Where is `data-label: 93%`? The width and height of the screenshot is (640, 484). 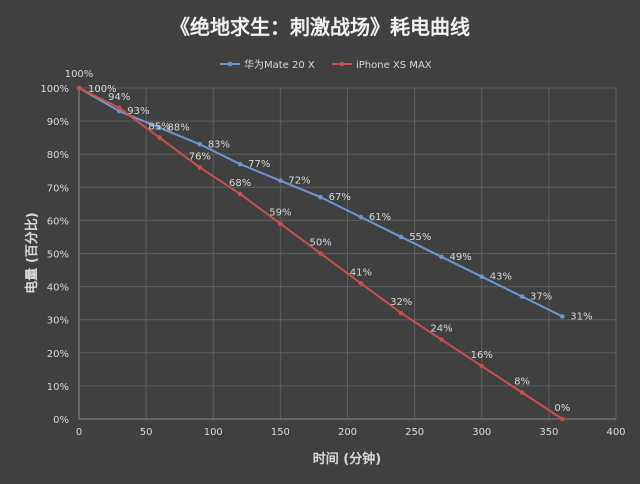
data-label: 93% is located at coordinates (138, 111).